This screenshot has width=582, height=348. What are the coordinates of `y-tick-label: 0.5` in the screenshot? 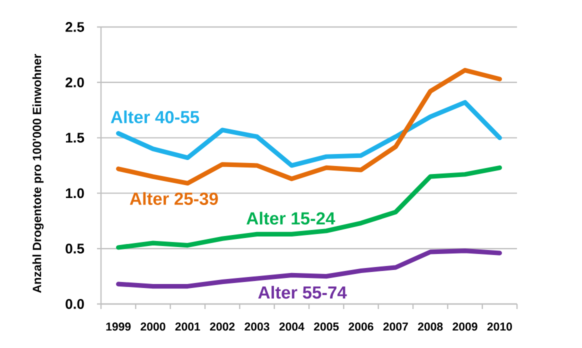 It's located at (75, 249).